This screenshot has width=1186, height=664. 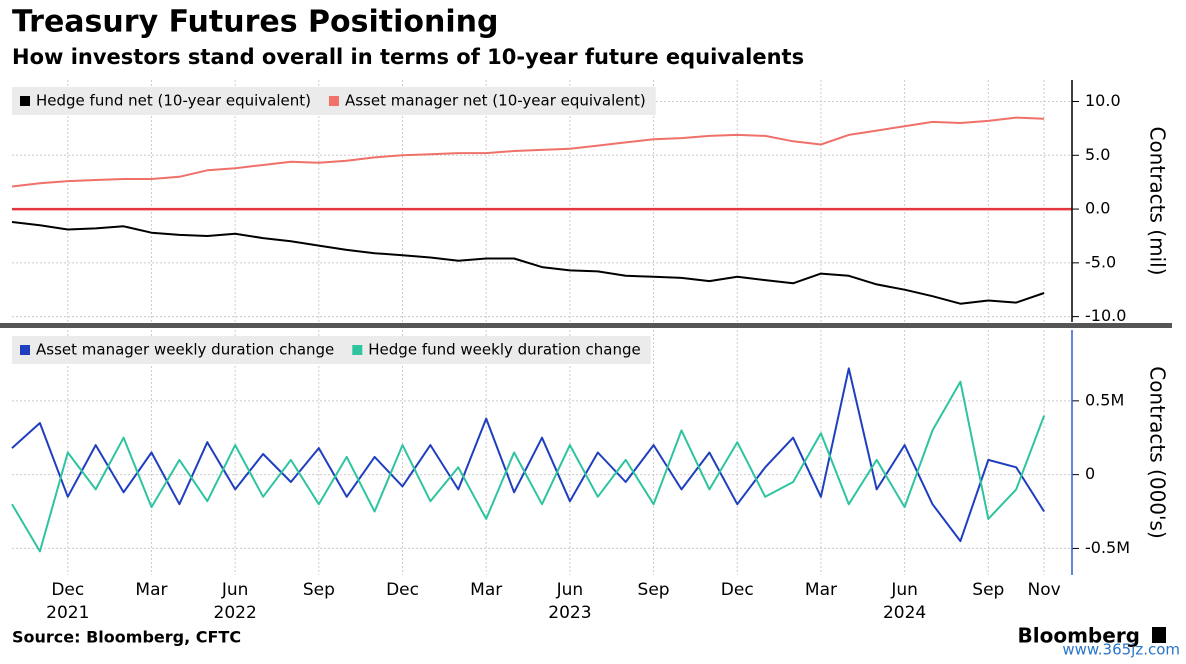 I want to click on source: Source: Bloomberg, CFTC, so click(x=126, y=637).